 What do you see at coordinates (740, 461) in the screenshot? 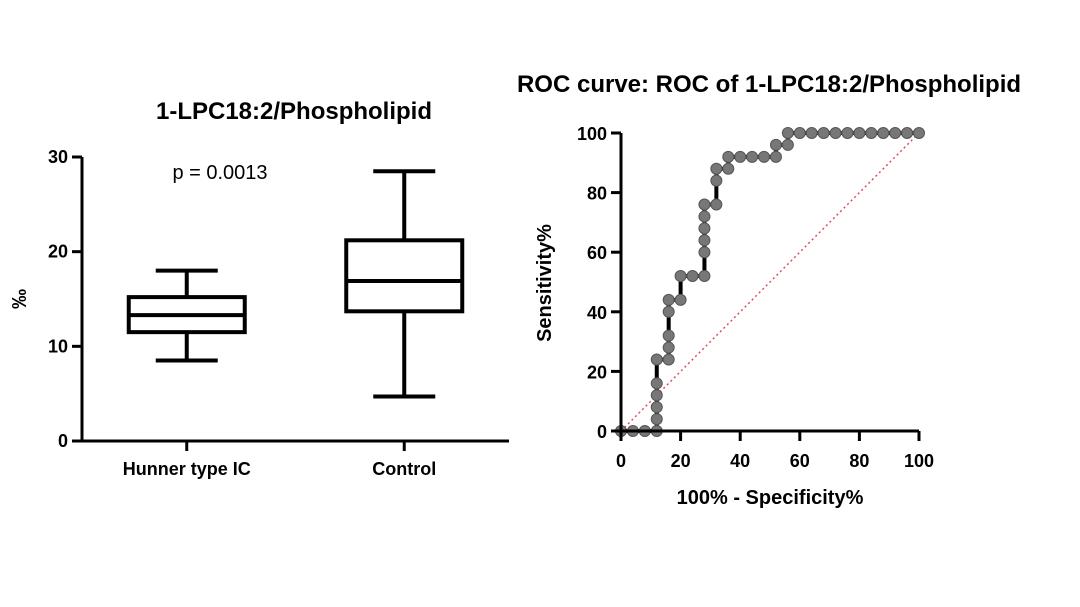
I see `roc-x-tick-label: 40` at bounding box center [740, 461].